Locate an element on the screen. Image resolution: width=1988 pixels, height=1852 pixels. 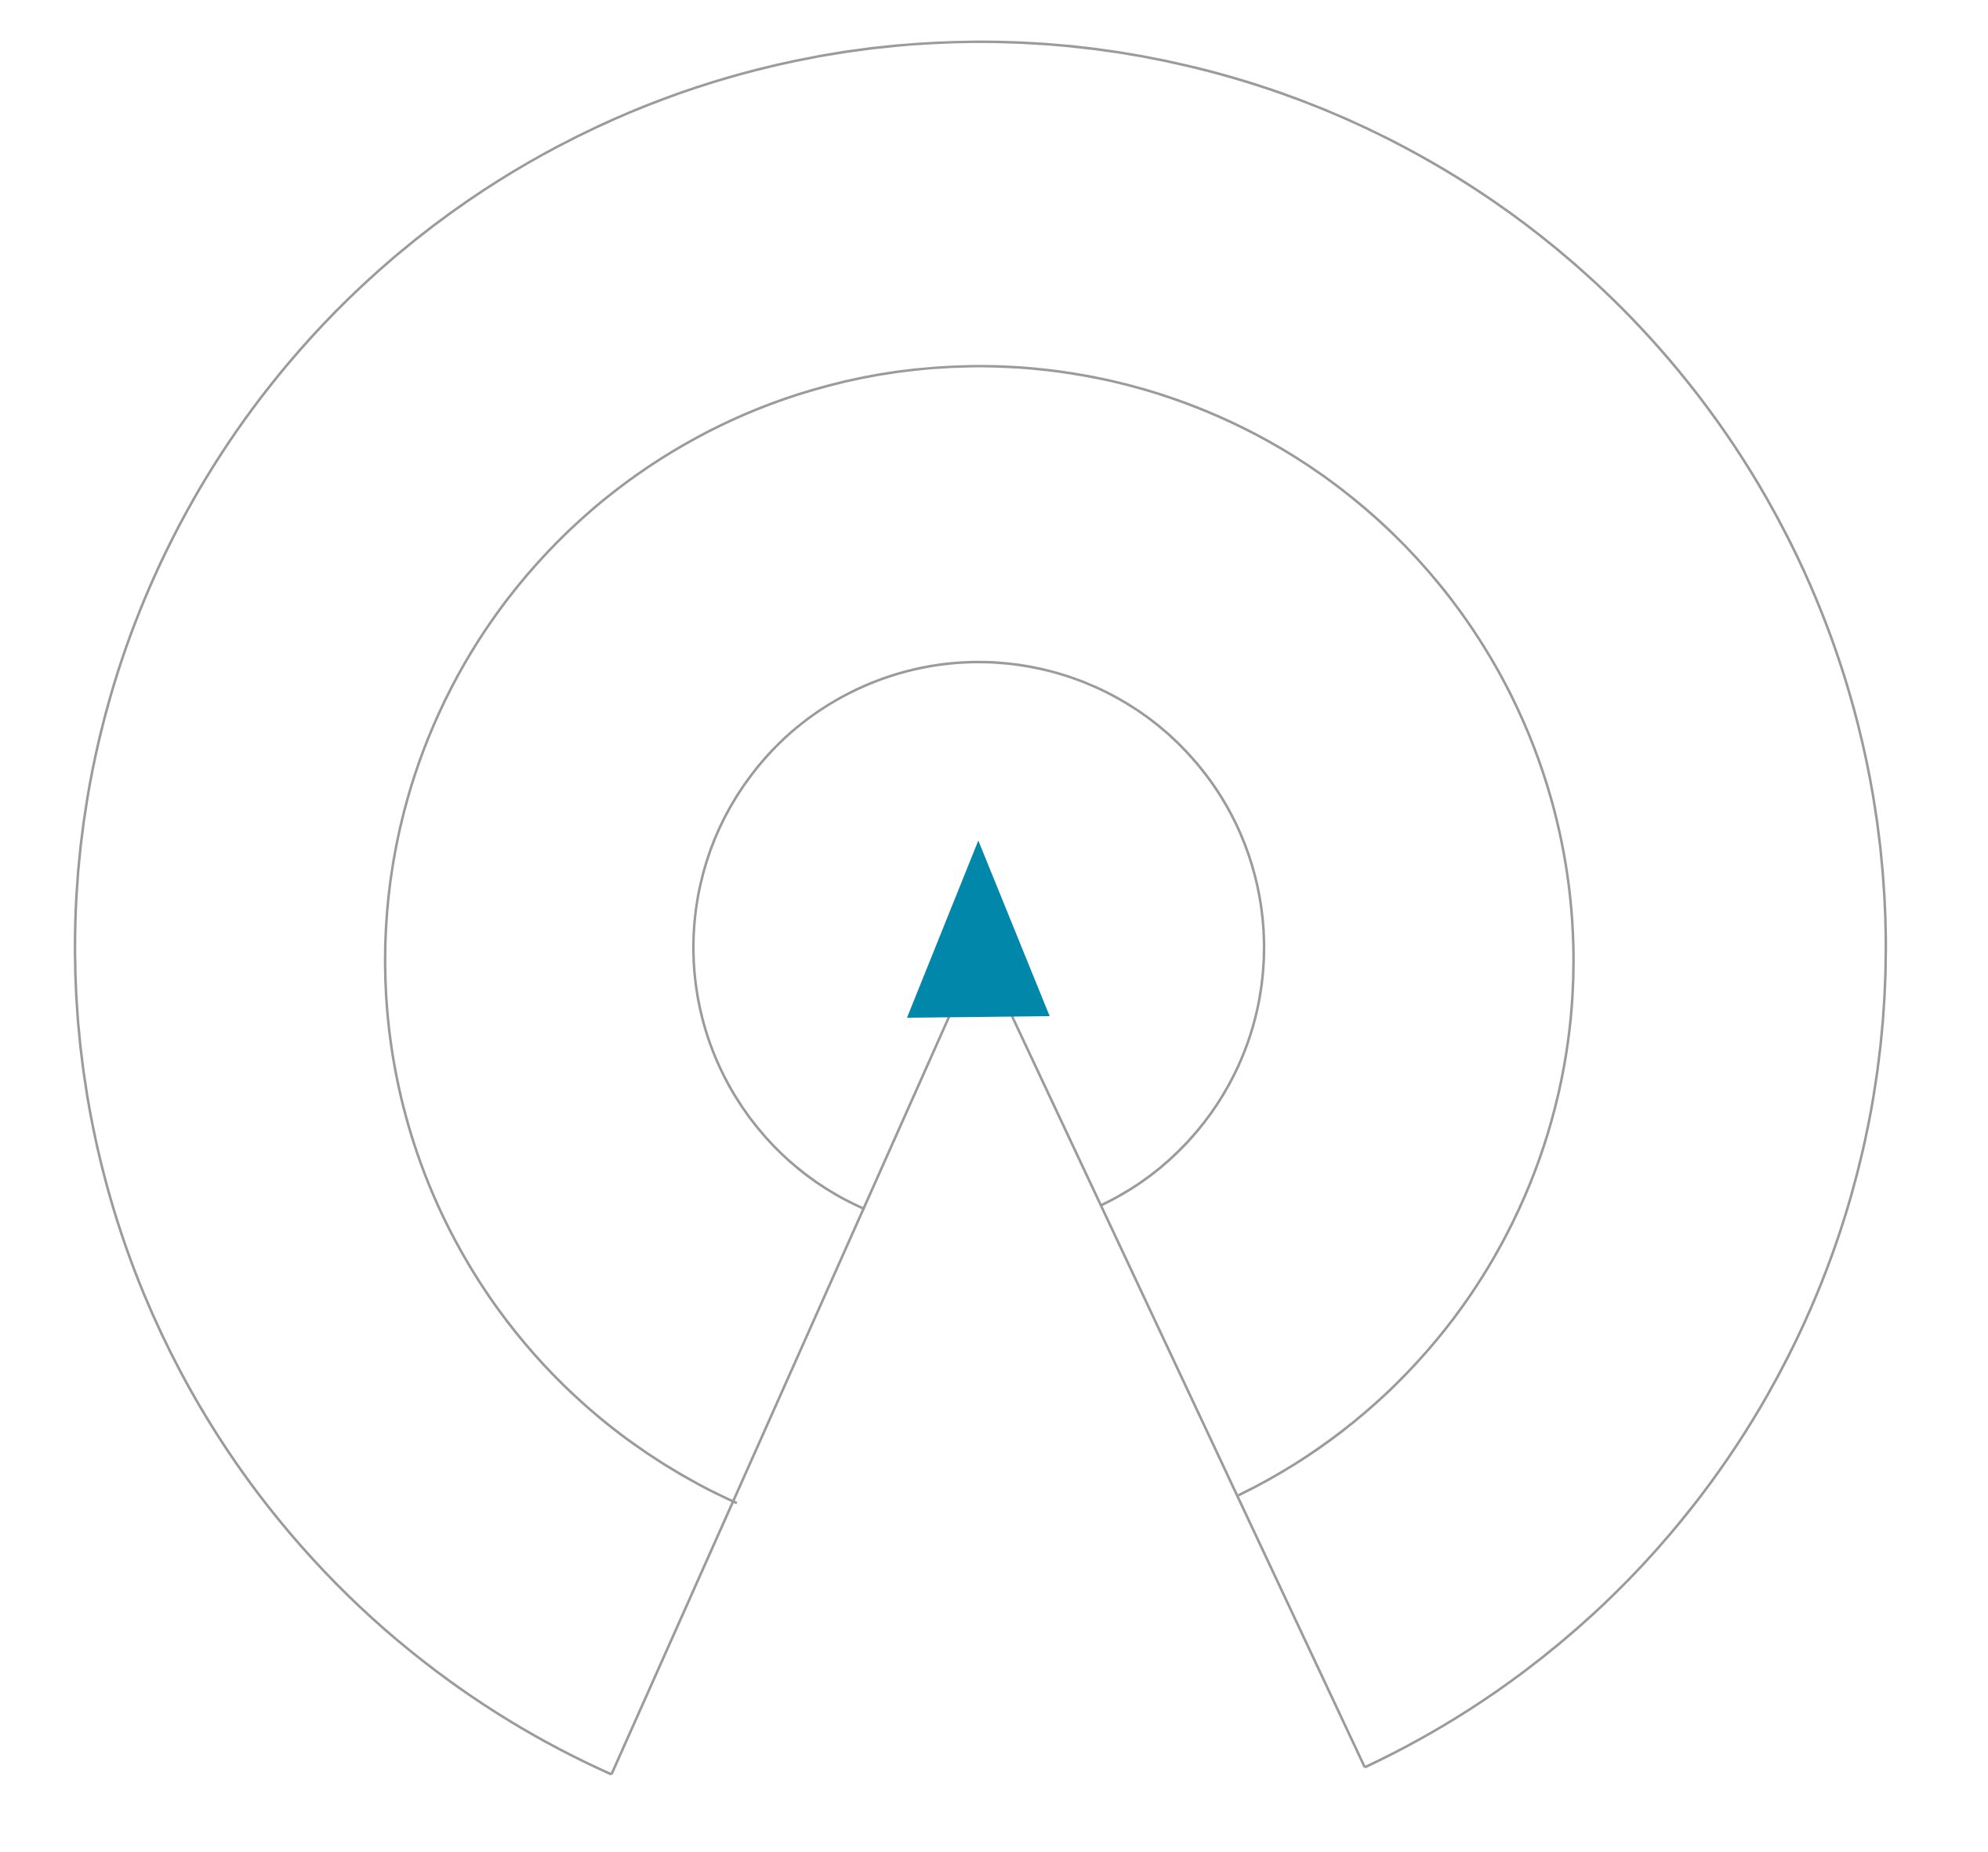
tower-triangle-icon is located at coordinates (978, 929).